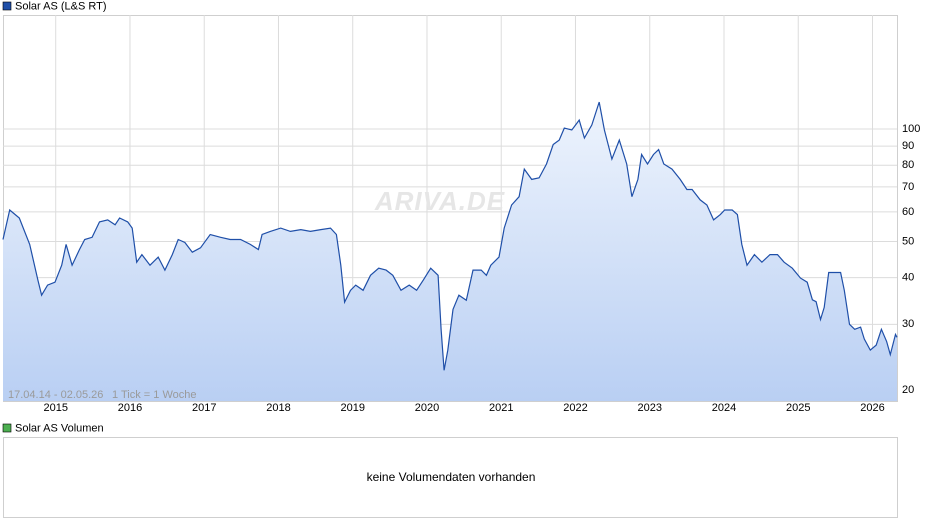 The image size is (940, 526). What do you see at coordinates (427, 408) in the screenshot?
I see `x-tick-label: 2020` at bounding box center [427, 408].